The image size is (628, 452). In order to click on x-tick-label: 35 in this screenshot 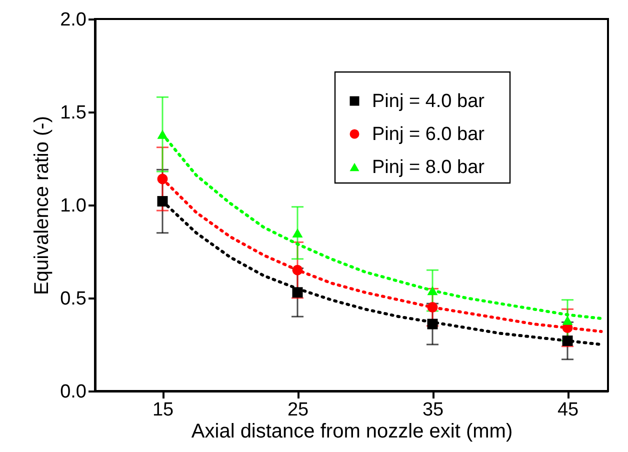, I will do `click(433, 410)`.